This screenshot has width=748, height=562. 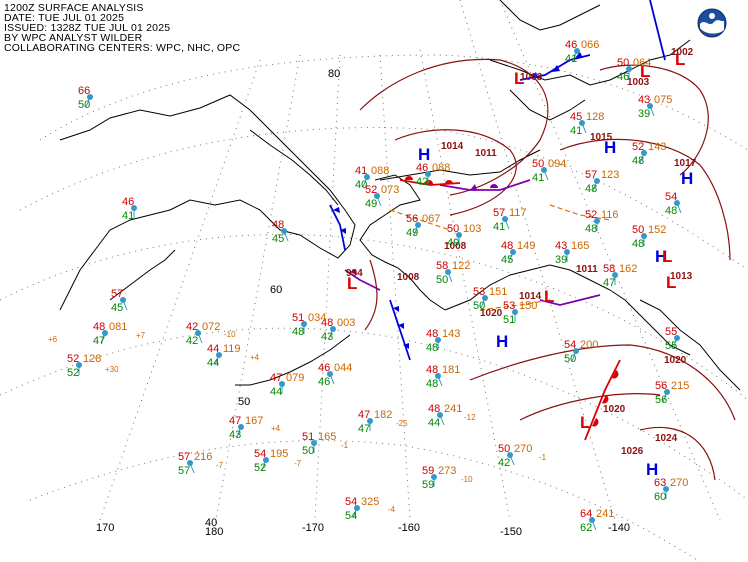 What do you see at coordinates (371, 190) in the screenshot?
I see `station-temperature: 52` at bounding box center [371, 190].